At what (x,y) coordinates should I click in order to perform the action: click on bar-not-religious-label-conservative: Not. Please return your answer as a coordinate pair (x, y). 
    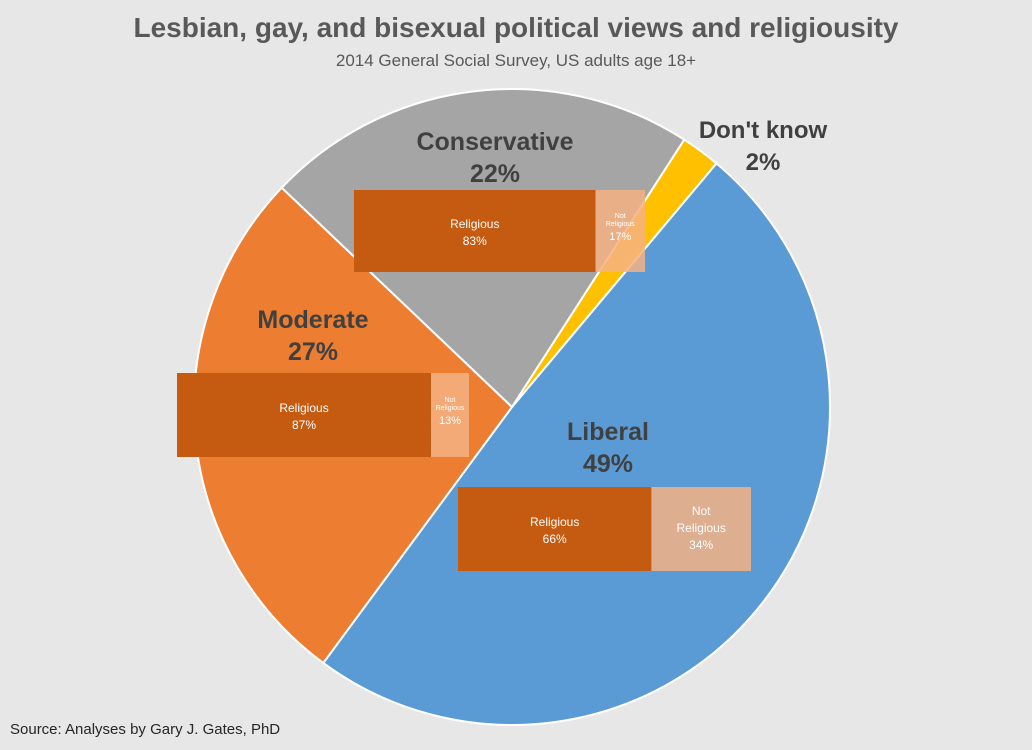
    Looking at the image, I should click on (620, 216).